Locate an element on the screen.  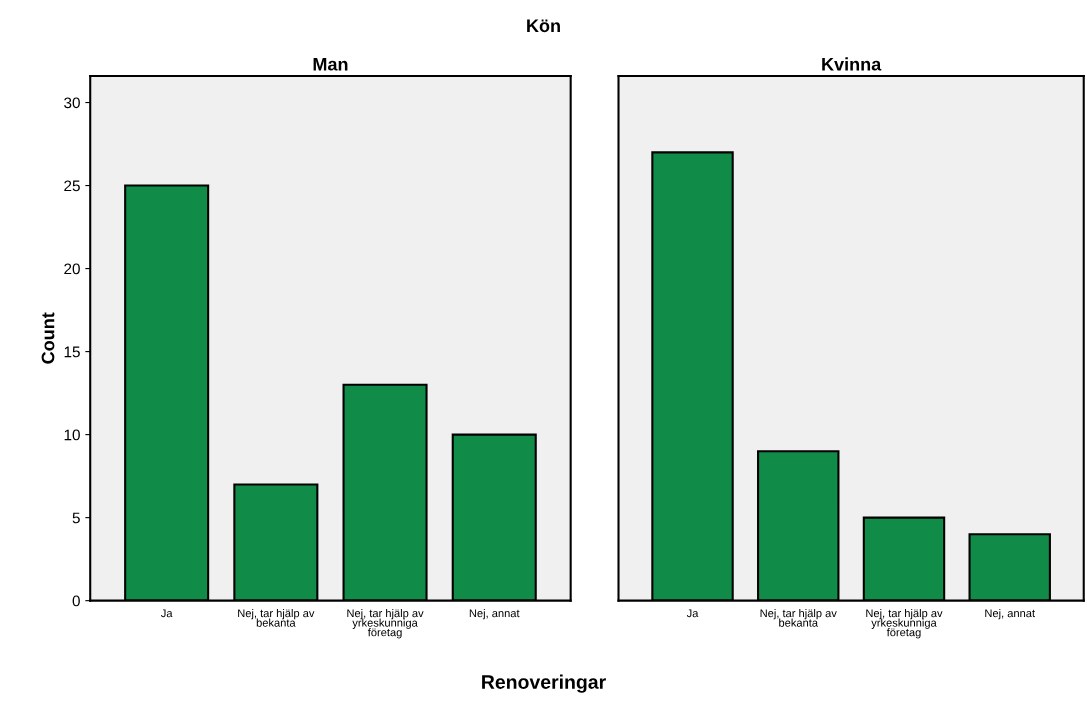
y-tick-label: 0 is located at coordinates (76, 601).